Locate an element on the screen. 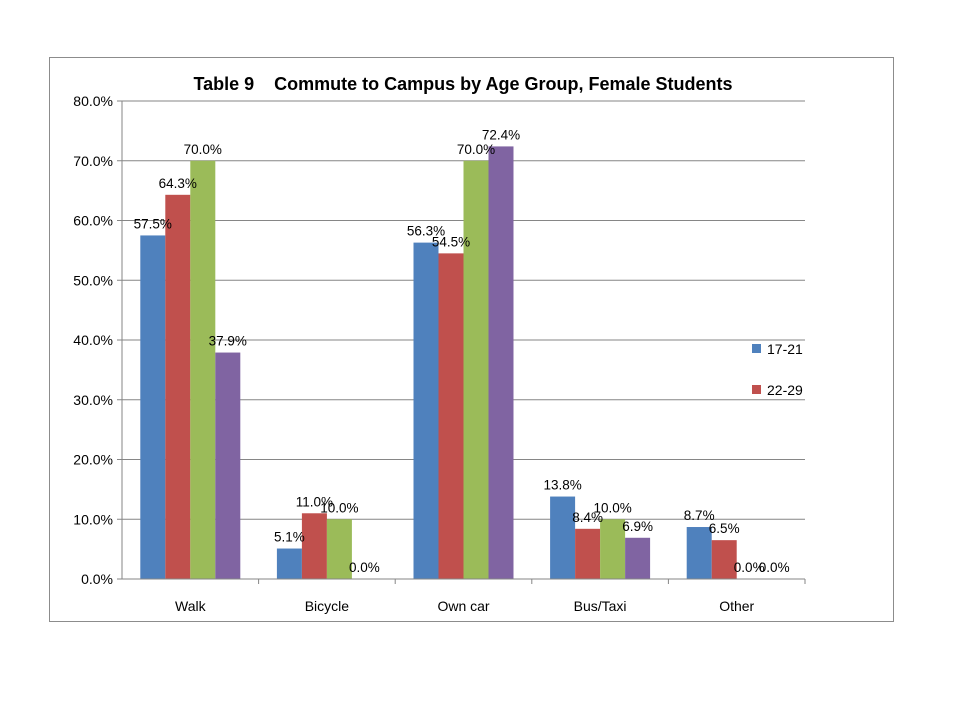 The width and height of the screenshot is (960, 720). data-label: 11.0% is located at coordinates (314, 501).